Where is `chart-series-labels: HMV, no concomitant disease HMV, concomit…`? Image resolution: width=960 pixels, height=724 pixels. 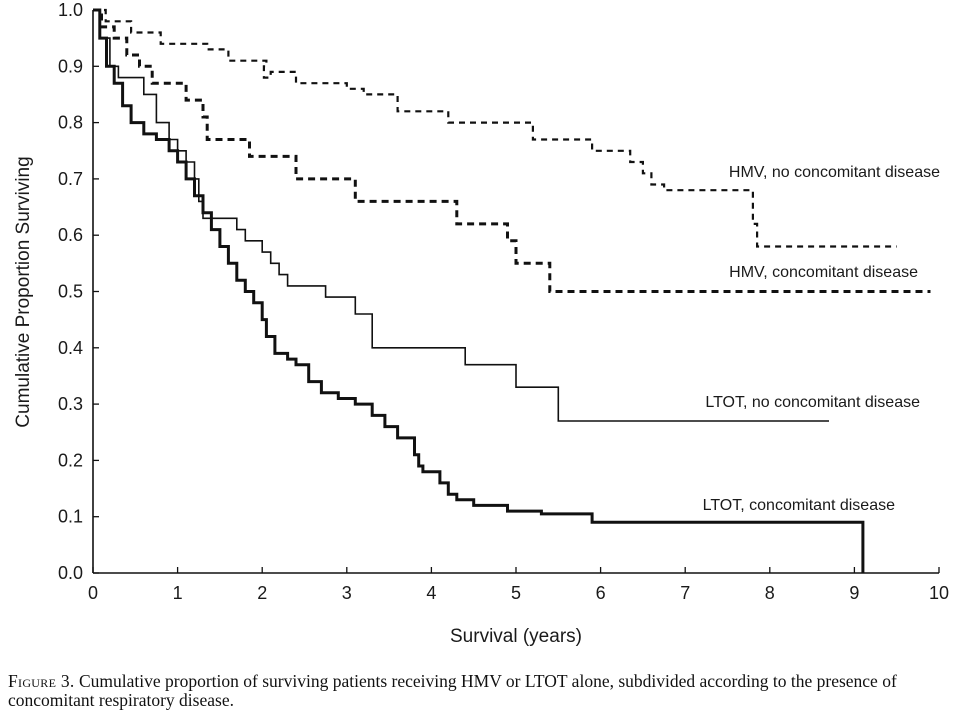 chart-series-labels: HMV, no concomitant disease HMV, concomit… is located at coordinates (821, 339).